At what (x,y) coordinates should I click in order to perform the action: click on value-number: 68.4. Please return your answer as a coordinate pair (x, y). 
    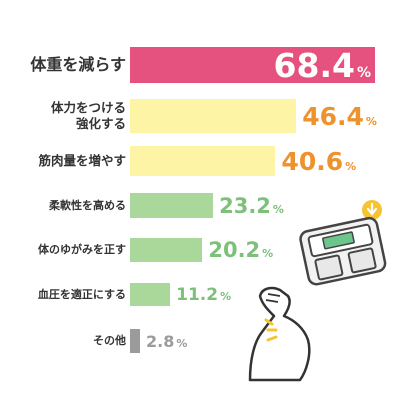
    Looking at the image, I should click on (314, 65).